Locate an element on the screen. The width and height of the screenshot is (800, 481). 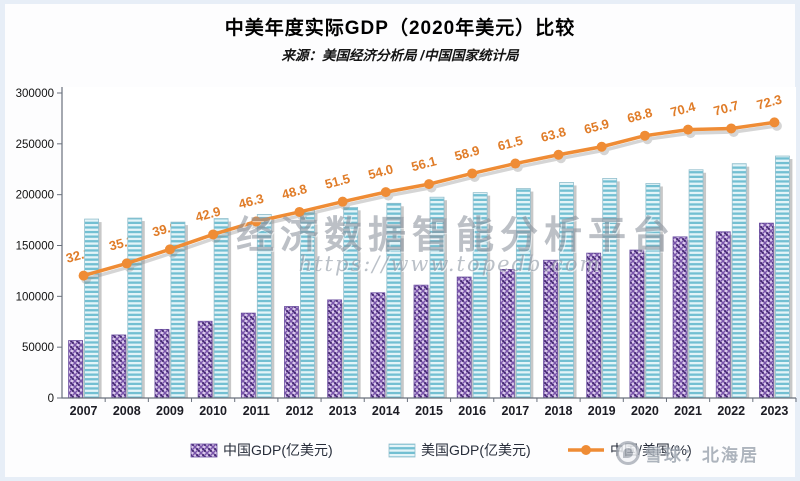
bar-us-2013 is located at coordinates (351, 302).